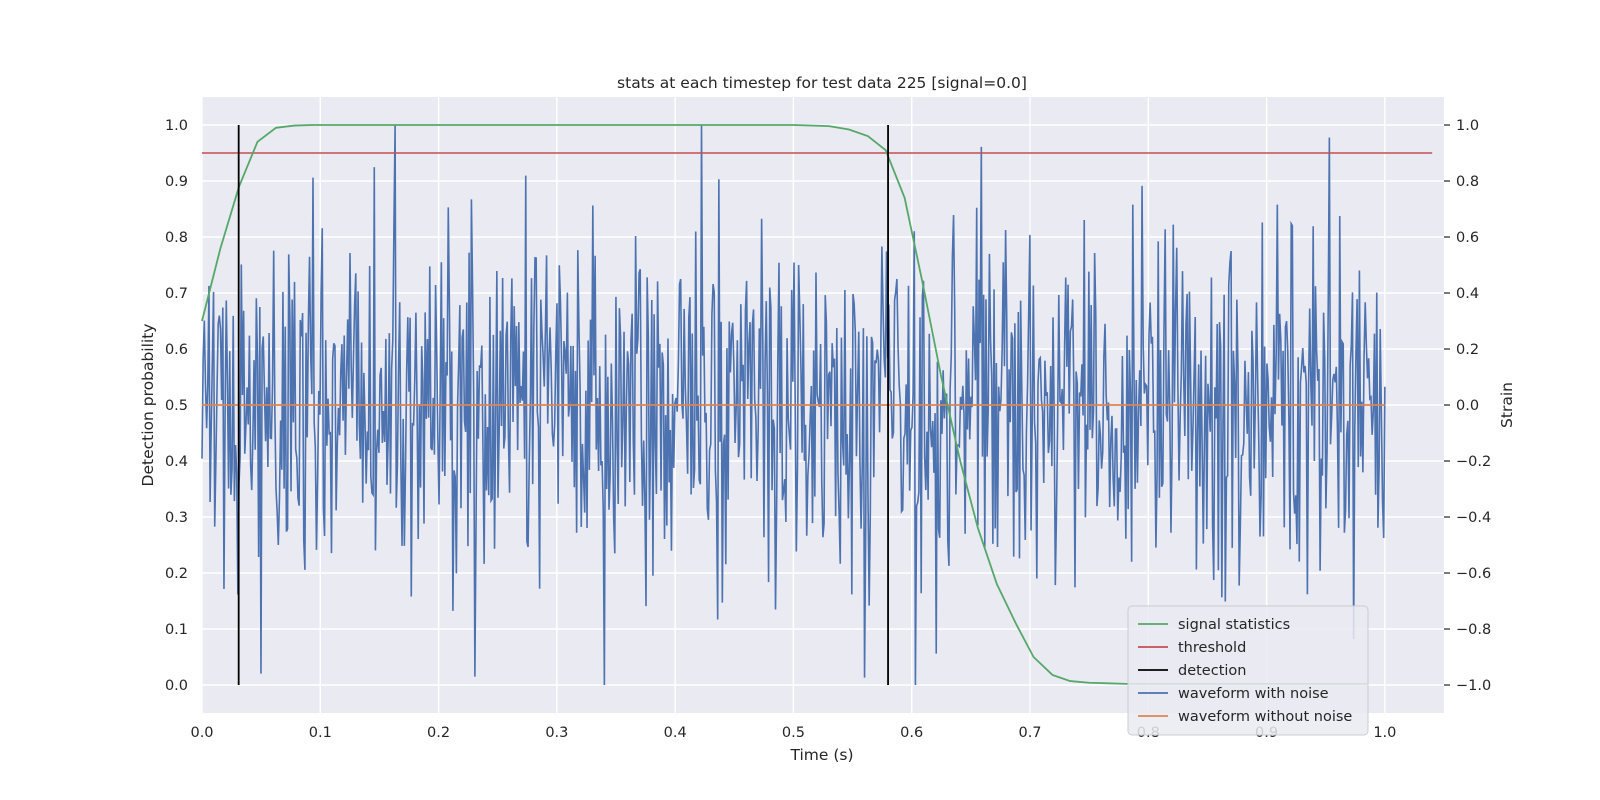  I want to click on y-tick-label-left: 0.6, so click(176, 350).